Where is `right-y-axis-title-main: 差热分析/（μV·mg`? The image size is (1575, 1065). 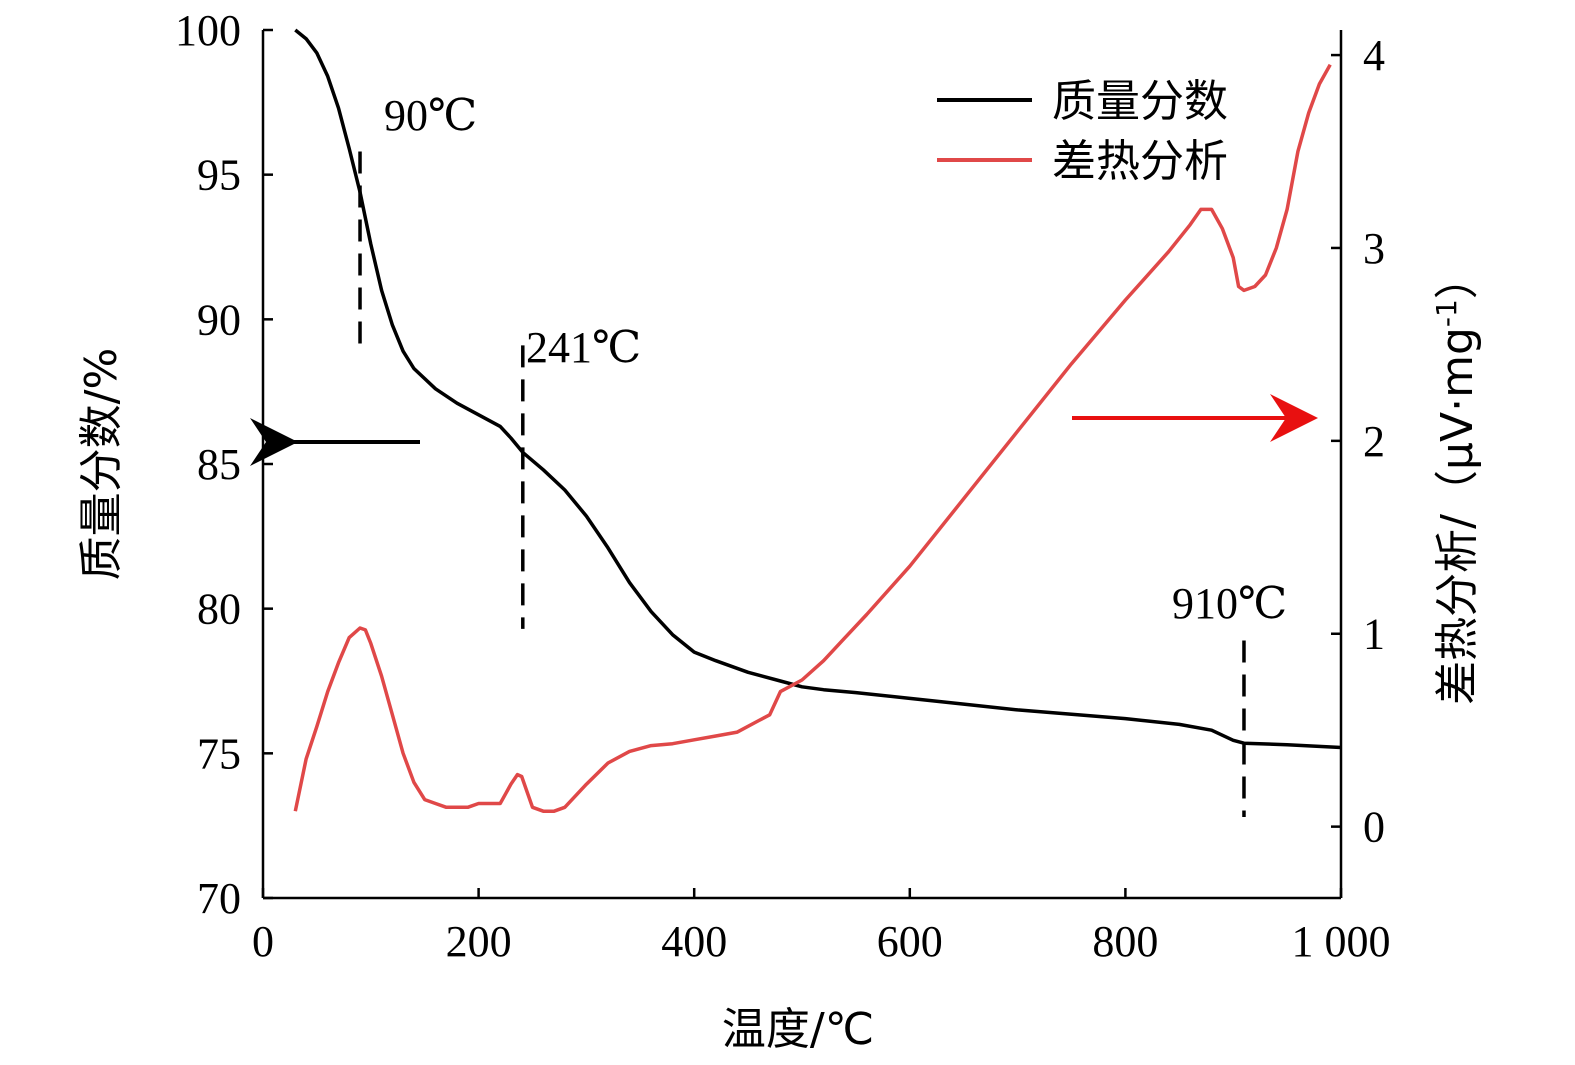
right-y-axis-title-main: 差热分析/（μV·mg is located at coordinates (1457, 516).